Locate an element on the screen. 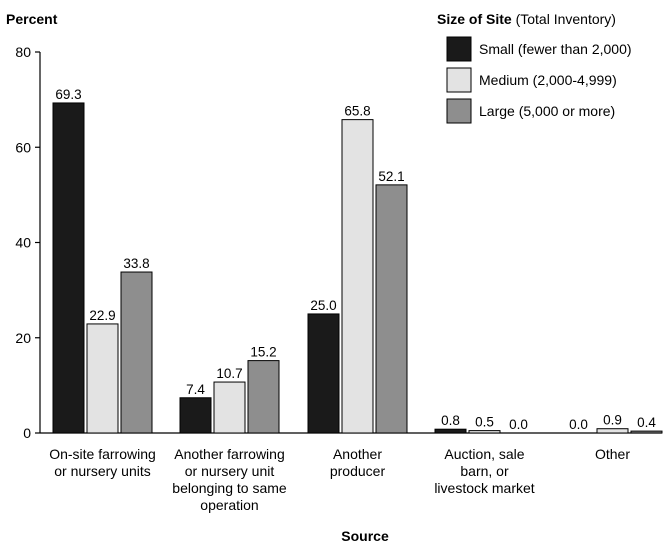 This screenshot has height=544, width=668. bar-value-label: 10.7 is located at coordinates (229, 373).